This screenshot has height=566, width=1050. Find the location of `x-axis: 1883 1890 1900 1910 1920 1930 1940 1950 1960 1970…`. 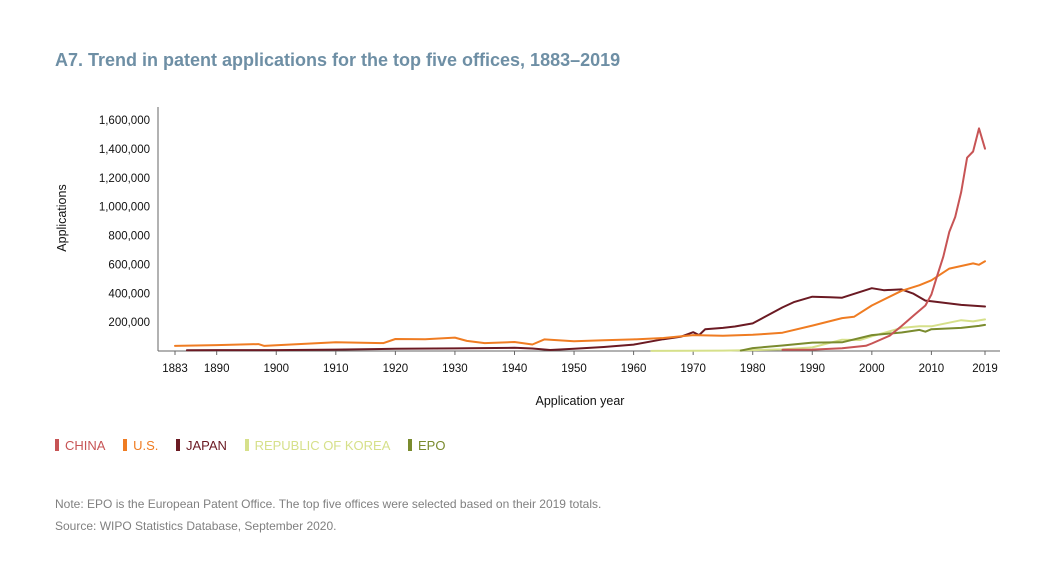

x-axis: 1883 1890 1900 1910 1920 1930 1940 1950 1960 1970… is located at coordinates (579, 362).